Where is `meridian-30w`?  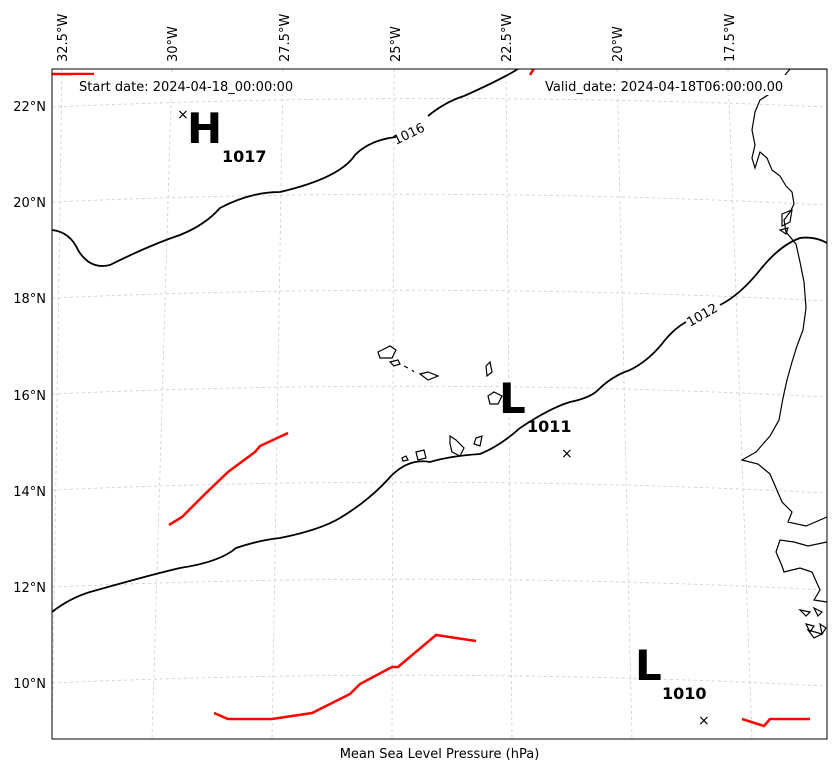
meridian-30w is located at coordinates (162, 404).